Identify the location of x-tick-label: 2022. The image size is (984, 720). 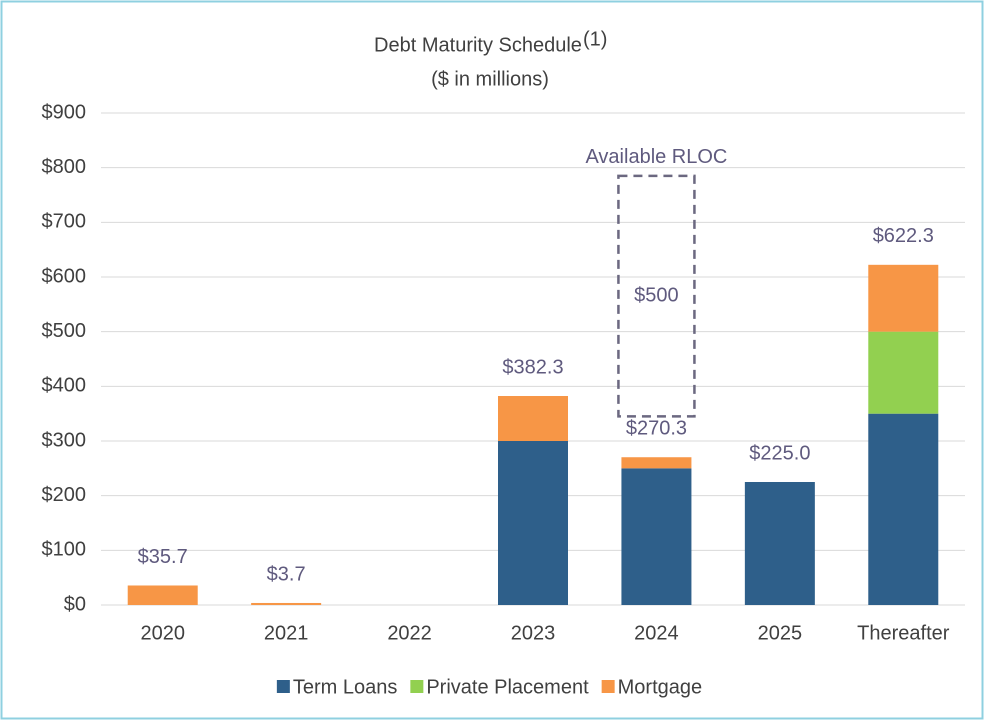
(409, 633).